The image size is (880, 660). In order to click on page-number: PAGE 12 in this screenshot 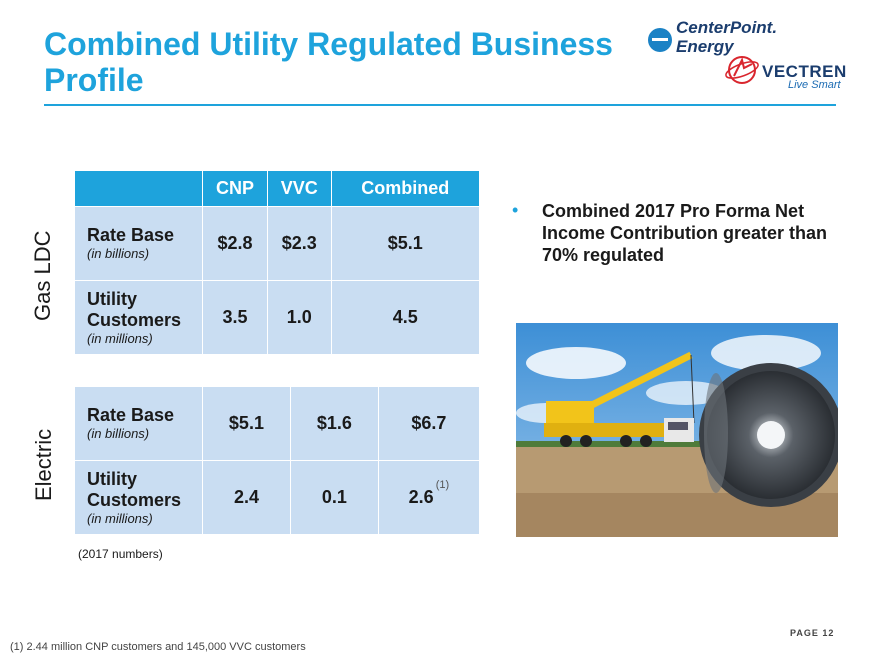, I will do `click(812, 633)`.